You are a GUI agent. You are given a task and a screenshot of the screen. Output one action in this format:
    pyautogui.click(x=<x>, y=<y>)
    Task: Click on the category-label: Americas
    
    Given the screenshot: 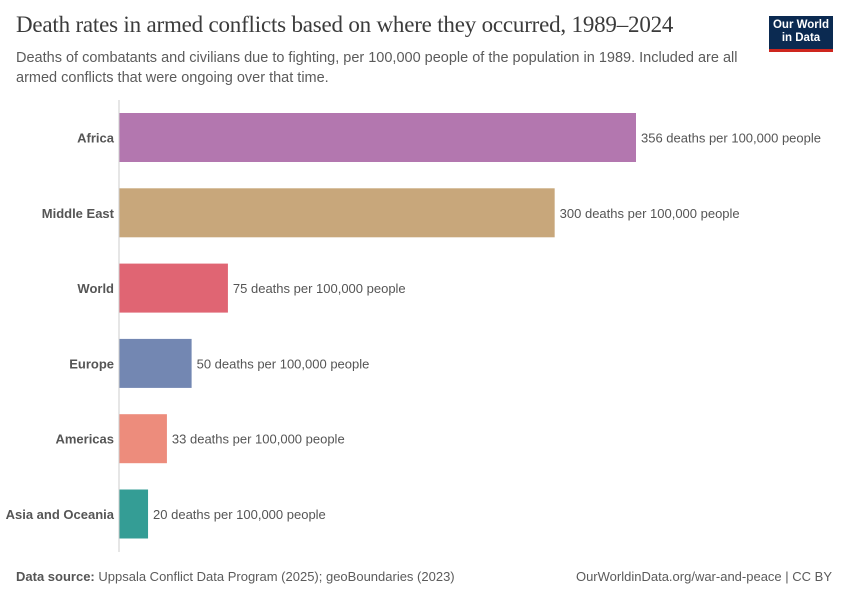 What is the action you would take?
    pyautogui.click(x=84, y=439)
    